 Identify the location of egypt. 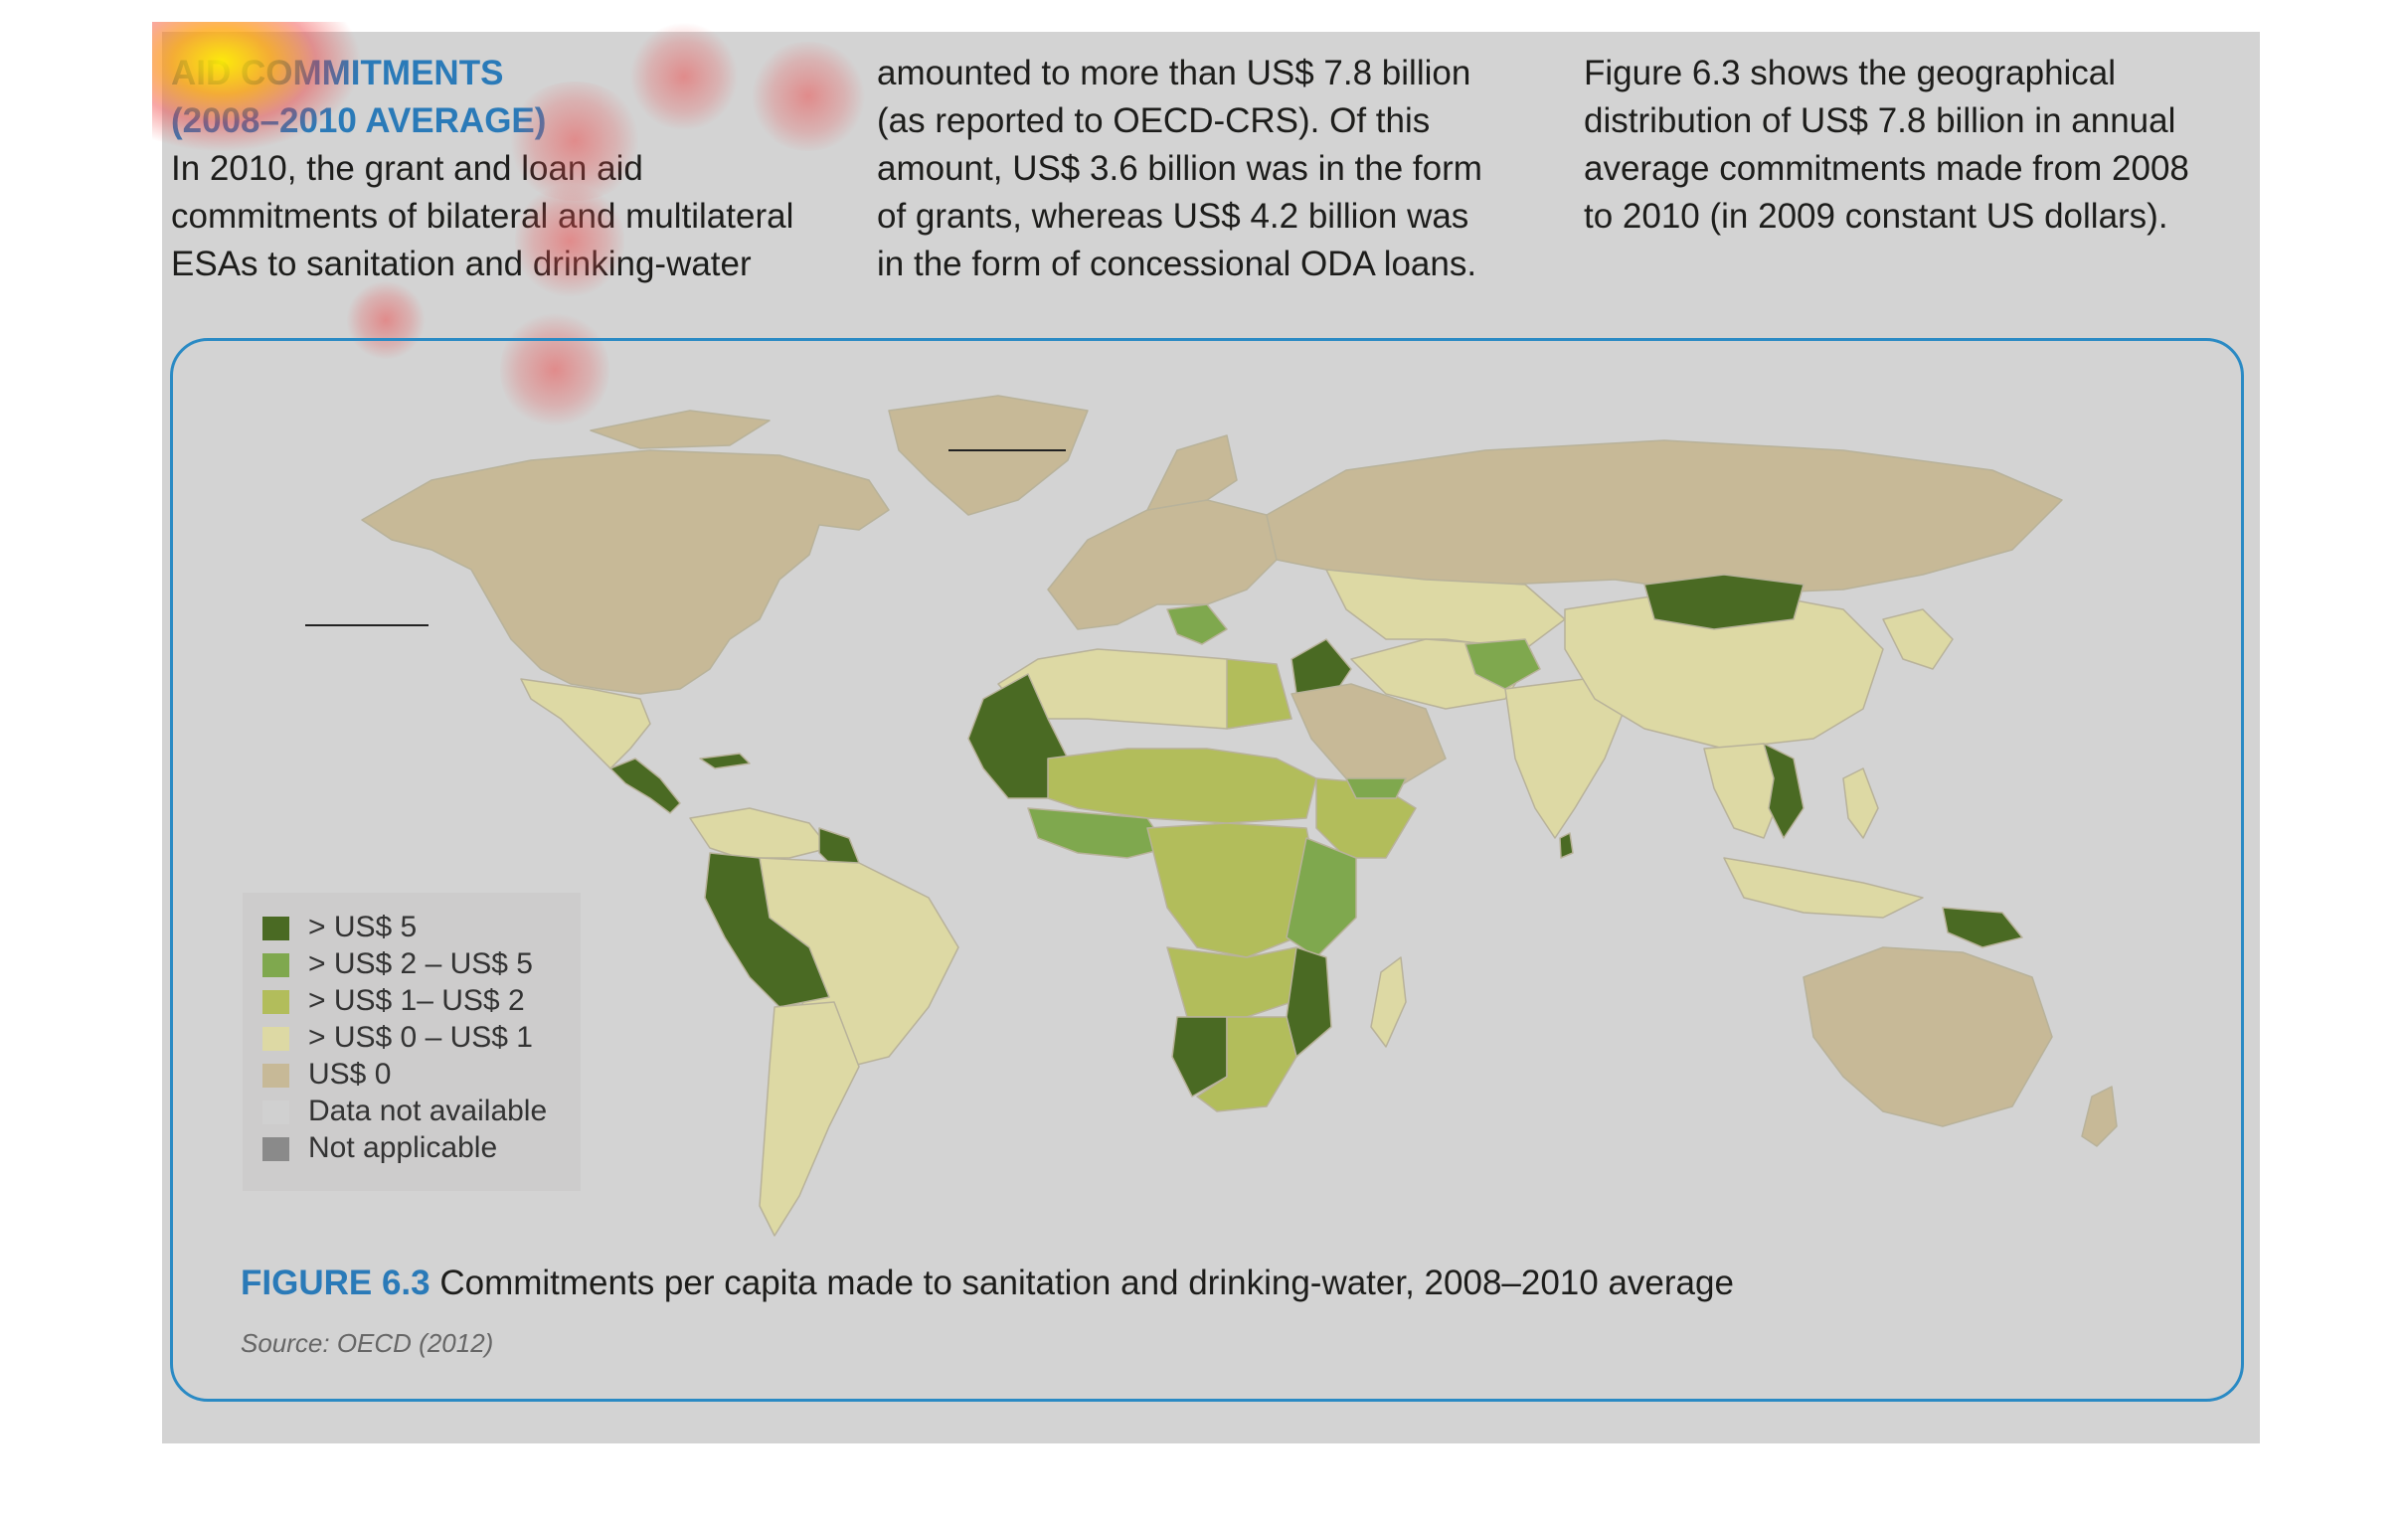
(1259, 694).